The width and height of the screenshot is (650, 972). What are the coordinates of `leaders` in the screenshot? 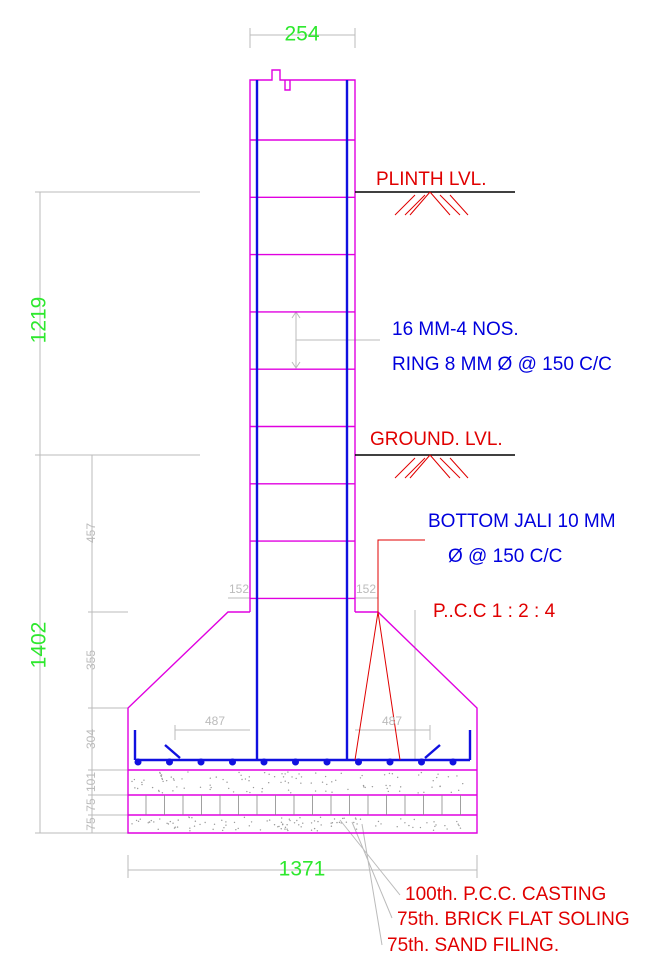 It's located at (411, 476).